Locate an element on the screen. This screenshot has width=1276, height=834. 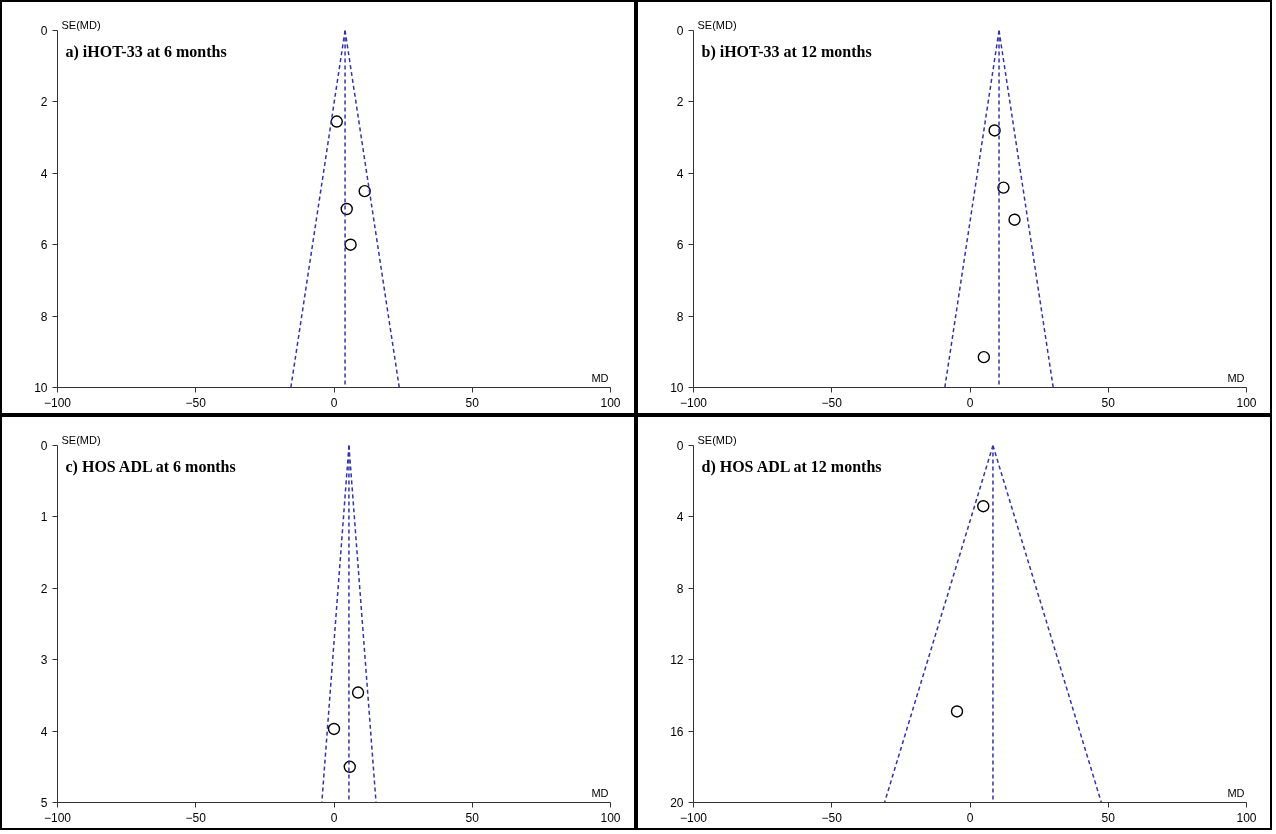
y-tick-label: 16 is located at coordinates (677, 731).